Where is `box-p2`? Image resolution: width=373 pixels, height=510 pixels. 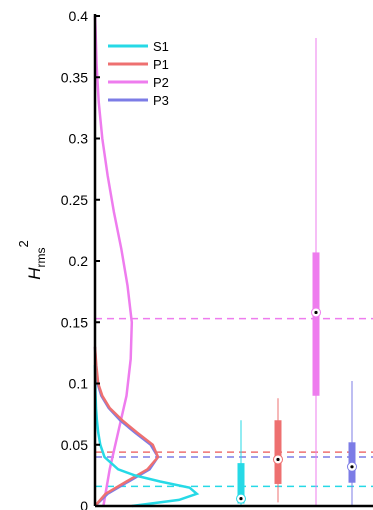 box-p2 is located at coordinates (316, 324).